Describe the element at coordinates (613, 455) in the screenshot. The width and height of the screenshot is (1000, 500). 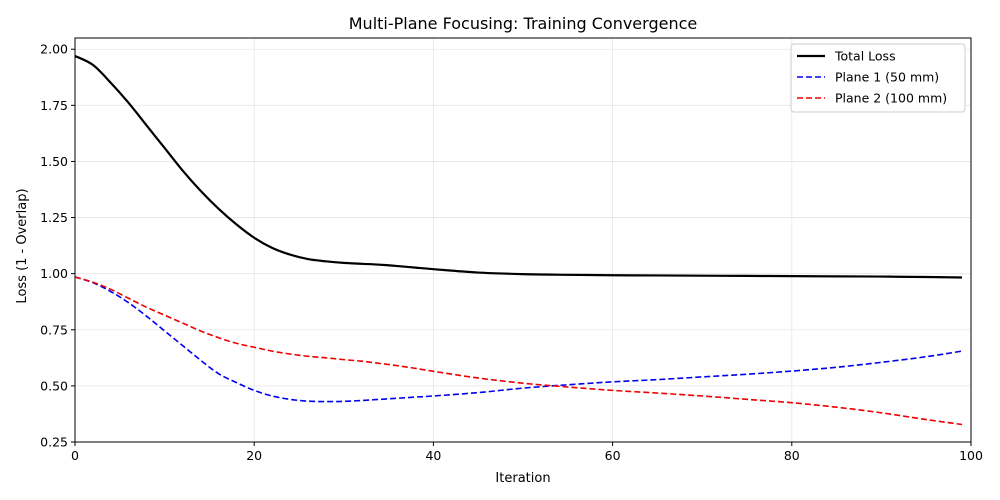
I see `x-tick-label: 60` at that location.